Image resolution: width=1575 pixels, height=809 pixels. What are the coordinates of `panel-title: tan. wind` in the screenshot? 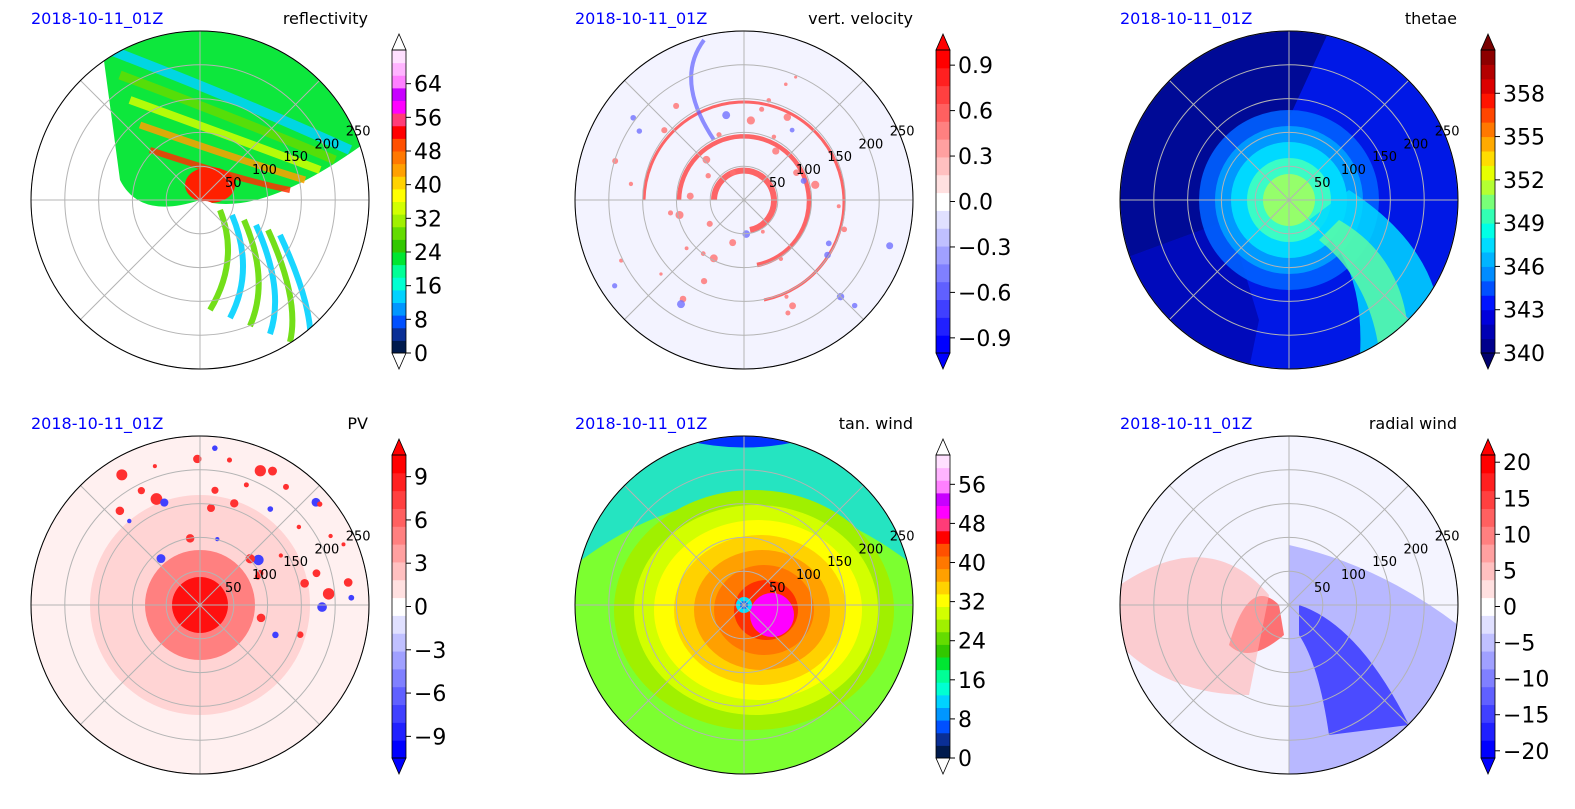 It's located at (876, 423).